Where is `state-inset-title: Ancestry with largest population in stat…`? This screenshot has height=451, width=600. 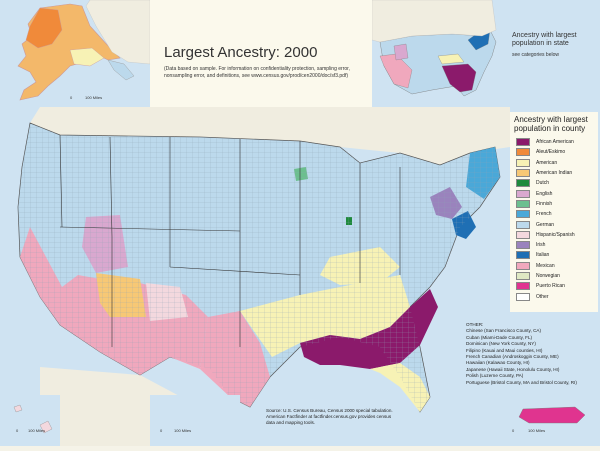
state-inset-title: Ancestry with largest population in stat… is located at coordinates (544, 39).